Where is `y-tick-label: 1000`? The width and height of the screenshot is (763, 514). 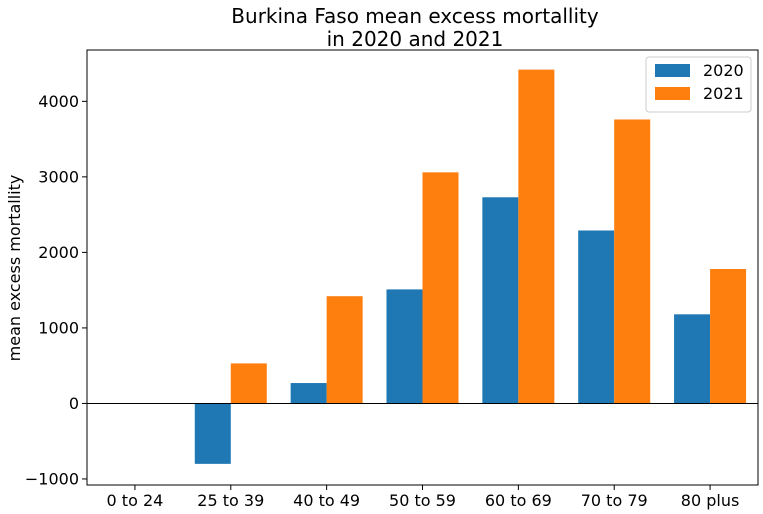
y-tick-label: 1000 is located at coordinates (58, 327).